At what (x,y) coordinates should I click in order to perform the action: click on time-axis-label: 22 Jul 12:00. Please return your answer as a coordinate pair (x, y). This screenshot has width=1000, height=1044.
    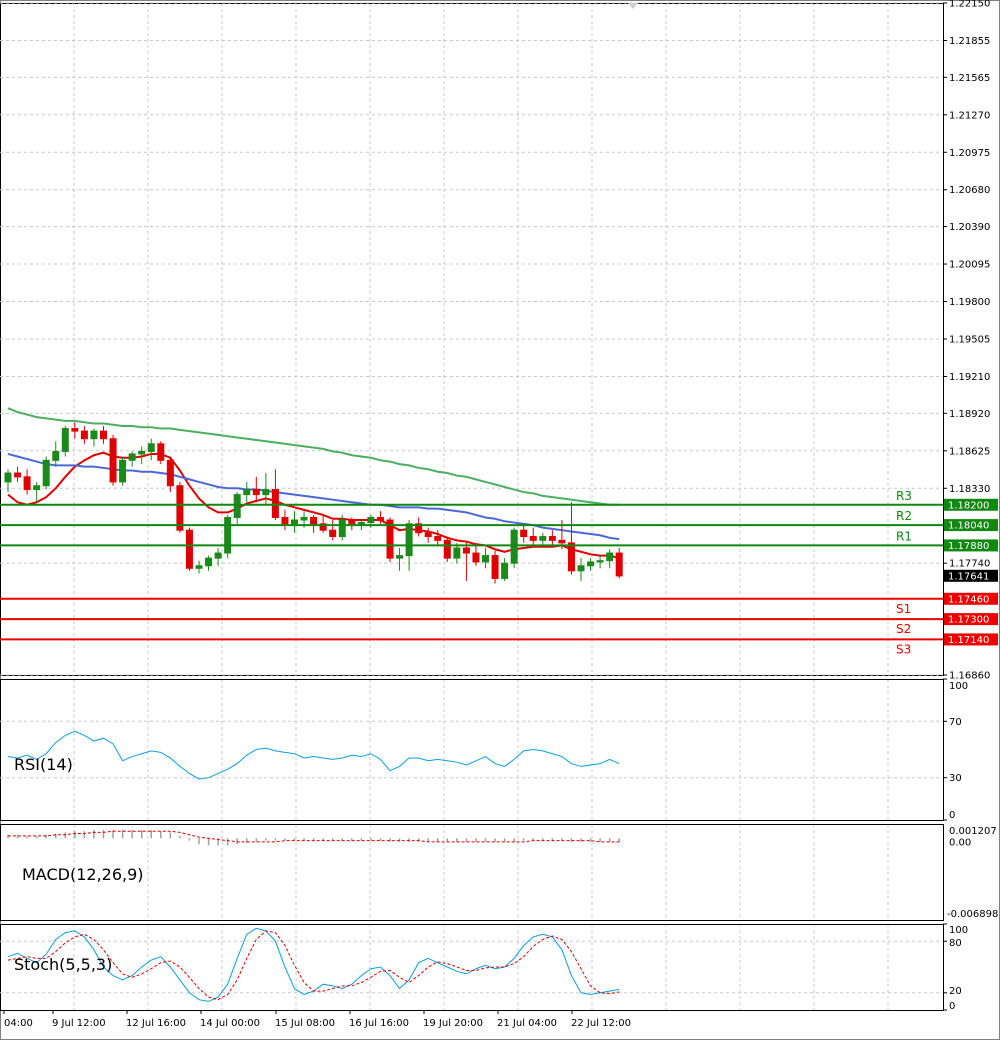
    Looking at the image, I should click on (601, 1023).